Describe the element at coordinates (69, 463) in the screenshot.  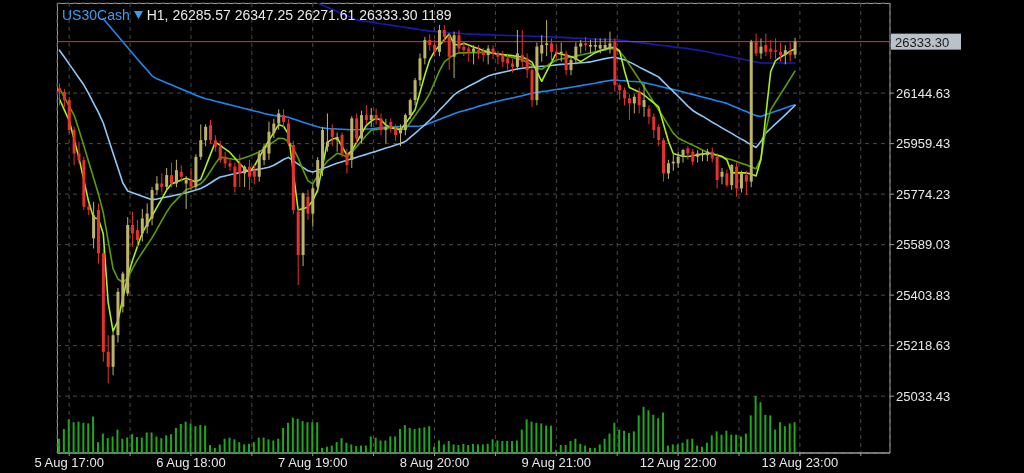
I see `x-tick-label: 5 Aug 17:00` at that location.